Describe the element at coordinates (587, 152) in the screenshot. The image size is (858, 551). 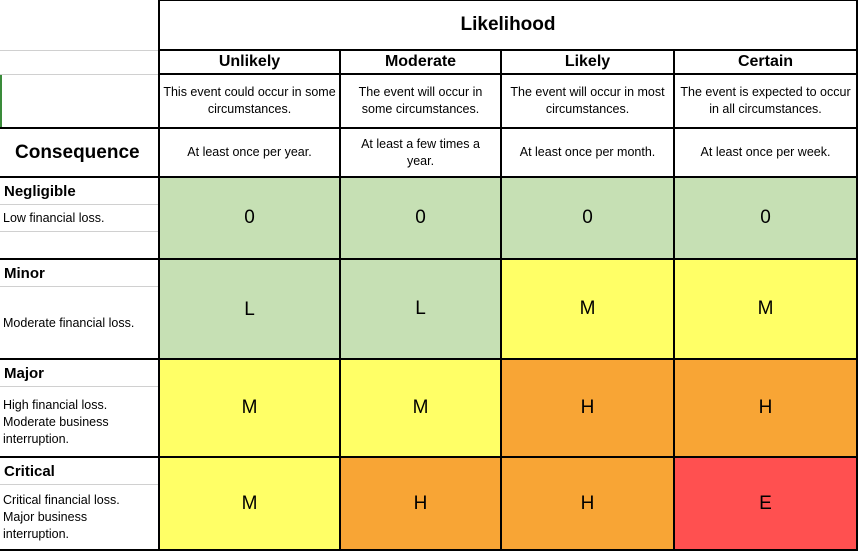
I see `column-frequency-likely: At least once per month.` at that location.